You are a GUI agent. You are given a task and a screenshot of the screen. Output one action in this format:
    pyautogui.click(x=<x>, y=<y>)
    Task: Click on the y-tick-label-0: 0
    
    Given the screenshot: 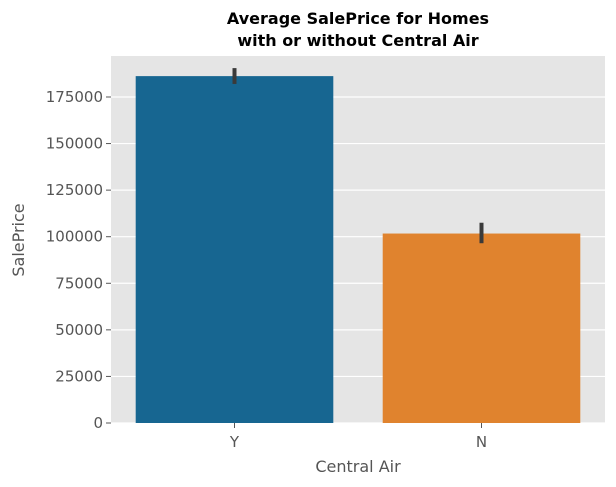 What is the action you would take?
    pyautogui.click(x=98, y=423)
    